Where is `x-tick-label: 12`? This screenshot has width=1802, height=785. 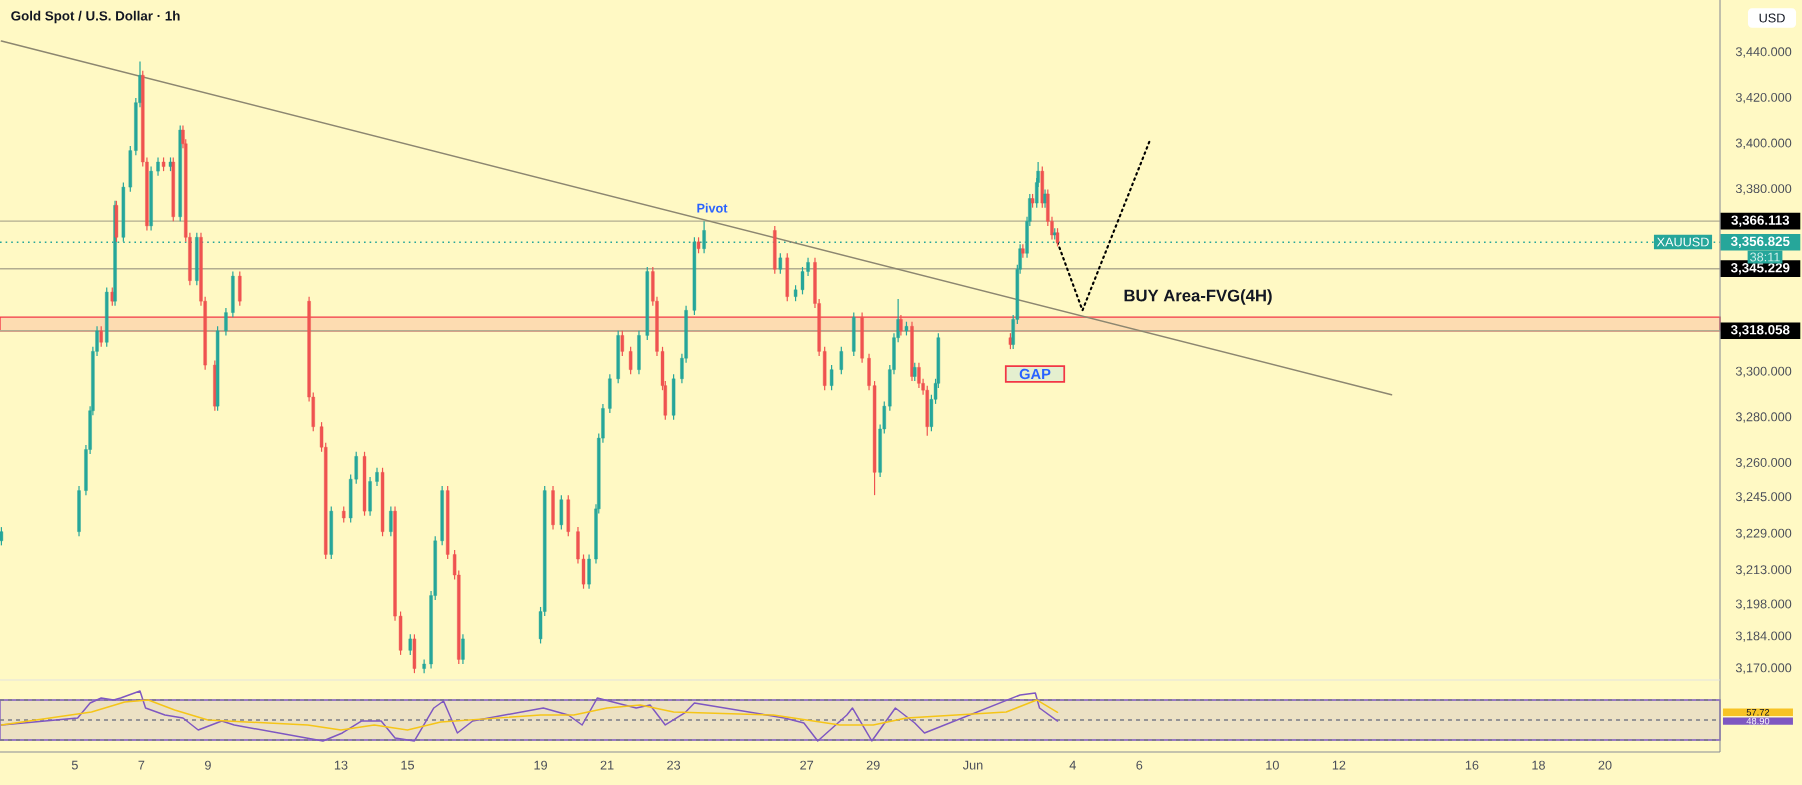
x-tick-label: 12 is located at coordinates (1339, 765).